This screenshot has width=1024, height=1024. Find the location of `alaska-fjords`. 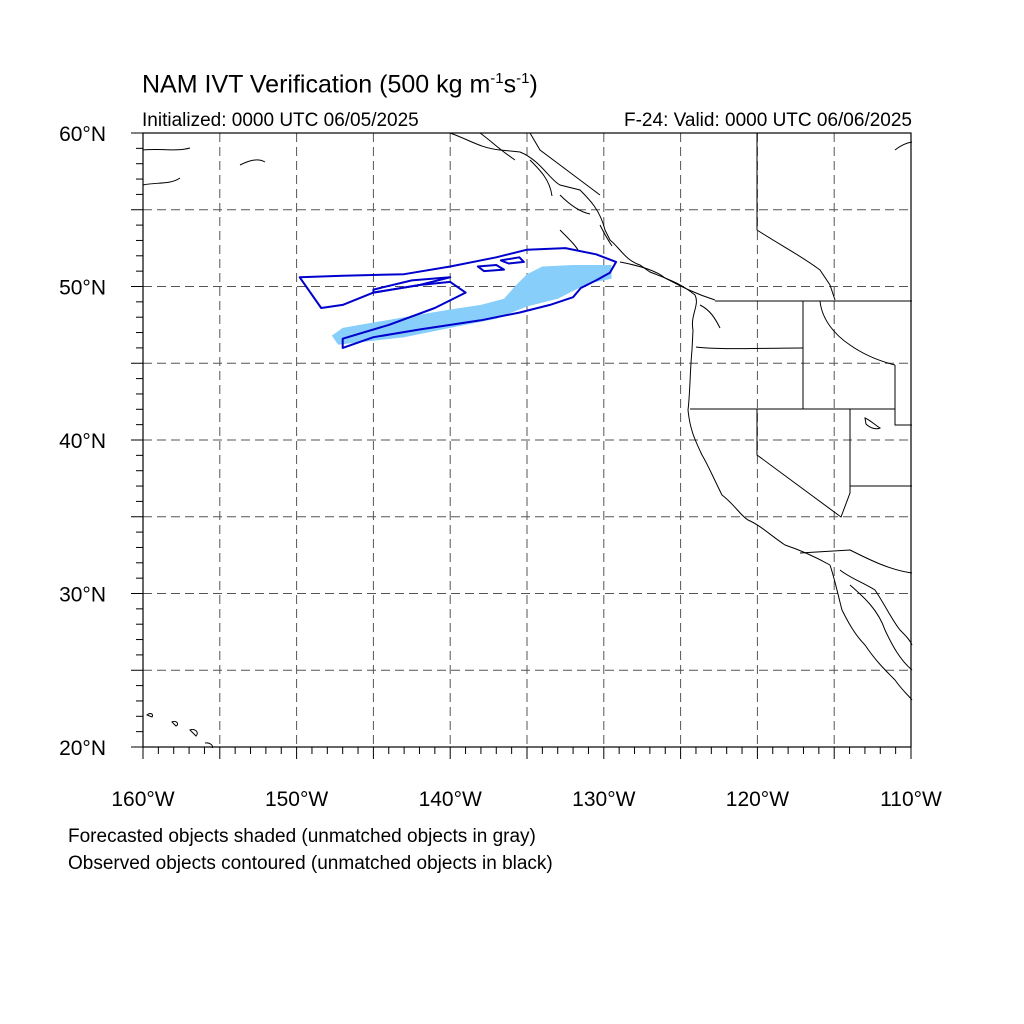

alaska-fjords is located at coordinates (546, 189).